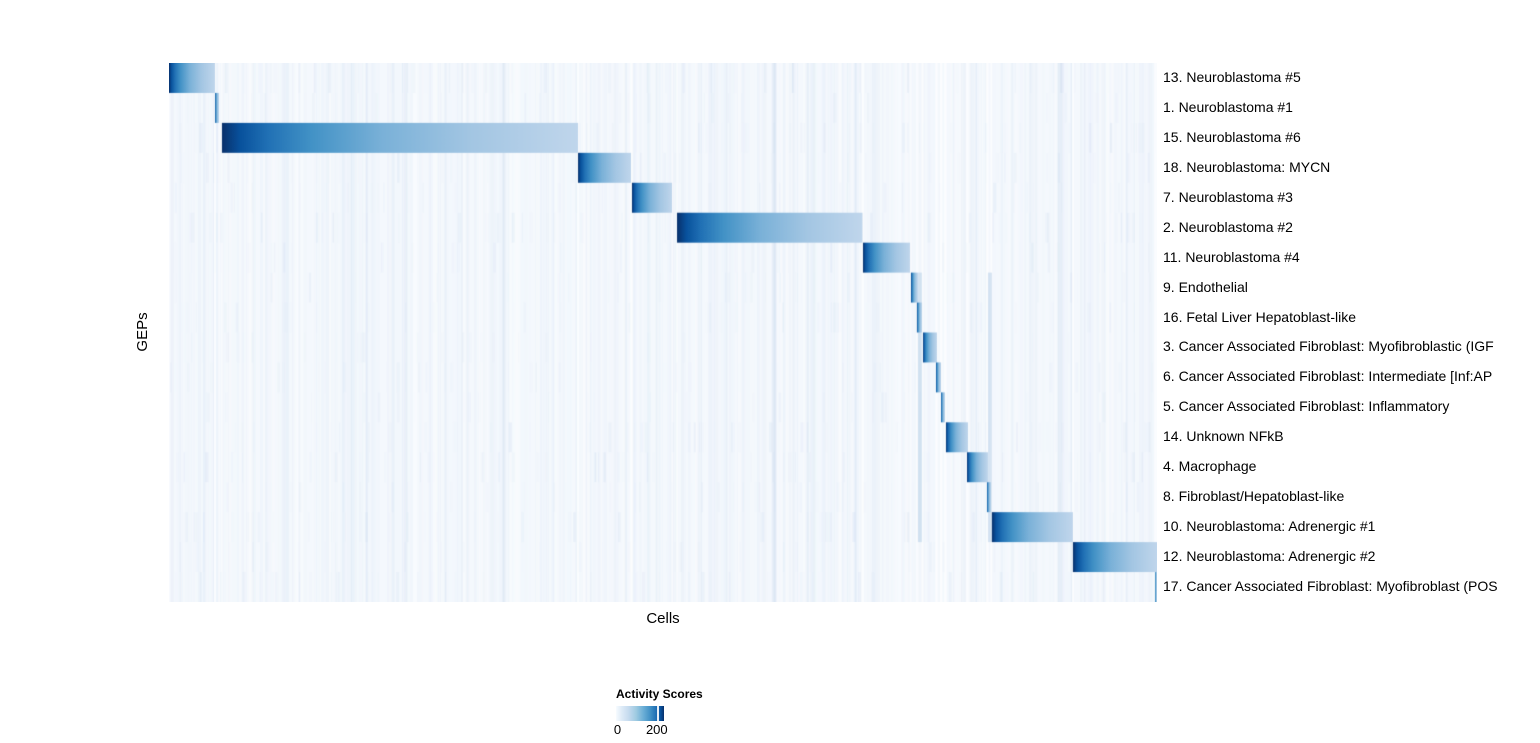 The height and width of the screenshot is (743, 1540). Describe the element at coordinates (659, 694) in the screenshot. I see `legend-title: Activity Scores` at that location.